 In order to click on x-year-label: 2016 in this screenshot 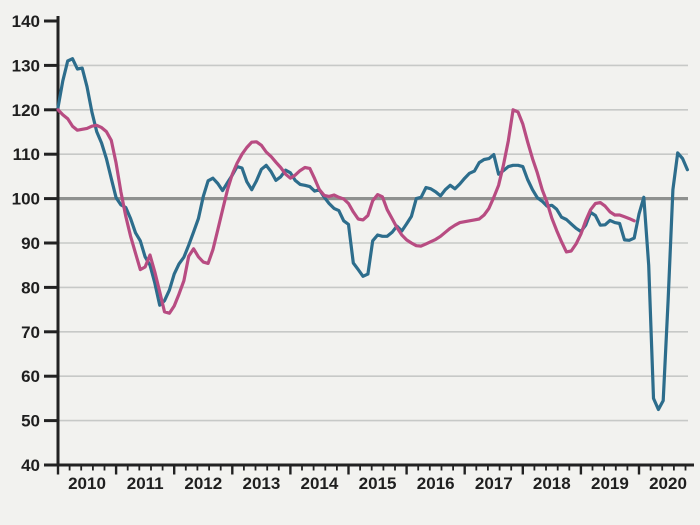, I will do `click(436, 483)`.